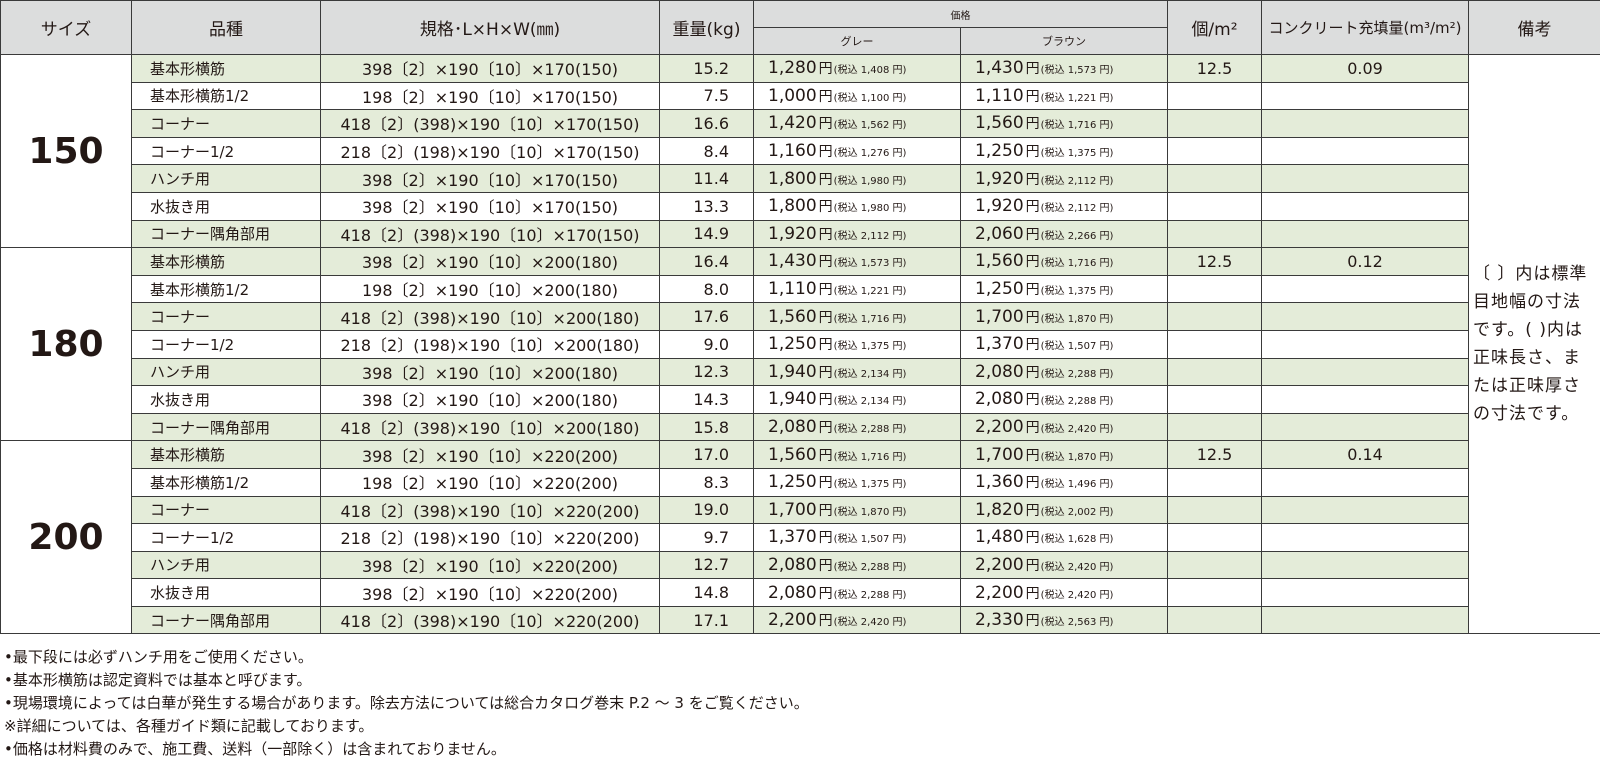  What do you see at coordinates (999, 289) in the screenshot?
I see `price-brown-value: 1,250` at bounding box center [999, 289].